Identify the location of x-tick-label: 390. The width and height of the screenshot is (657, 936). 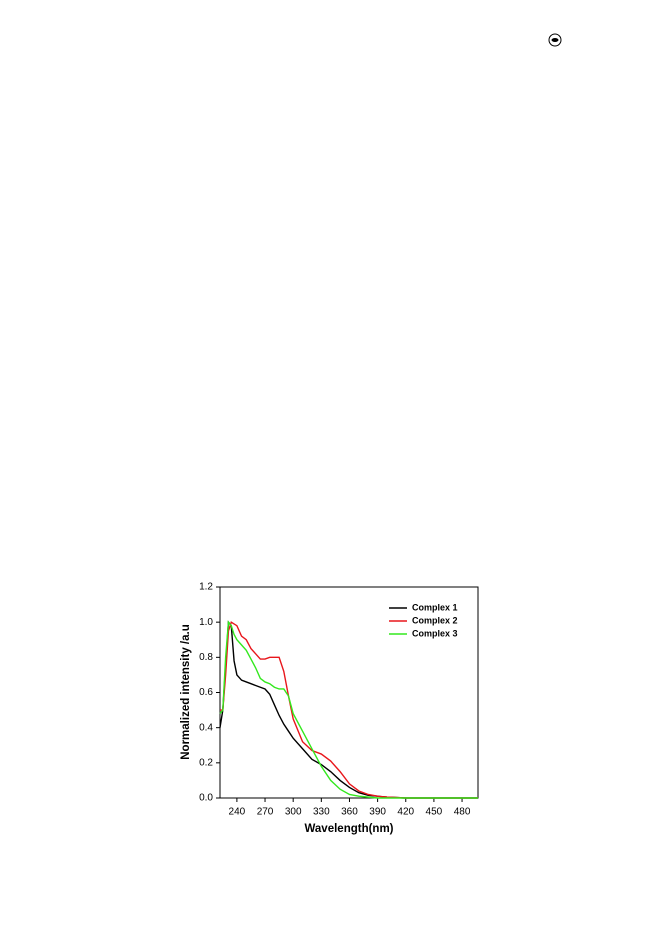
(377, 812).